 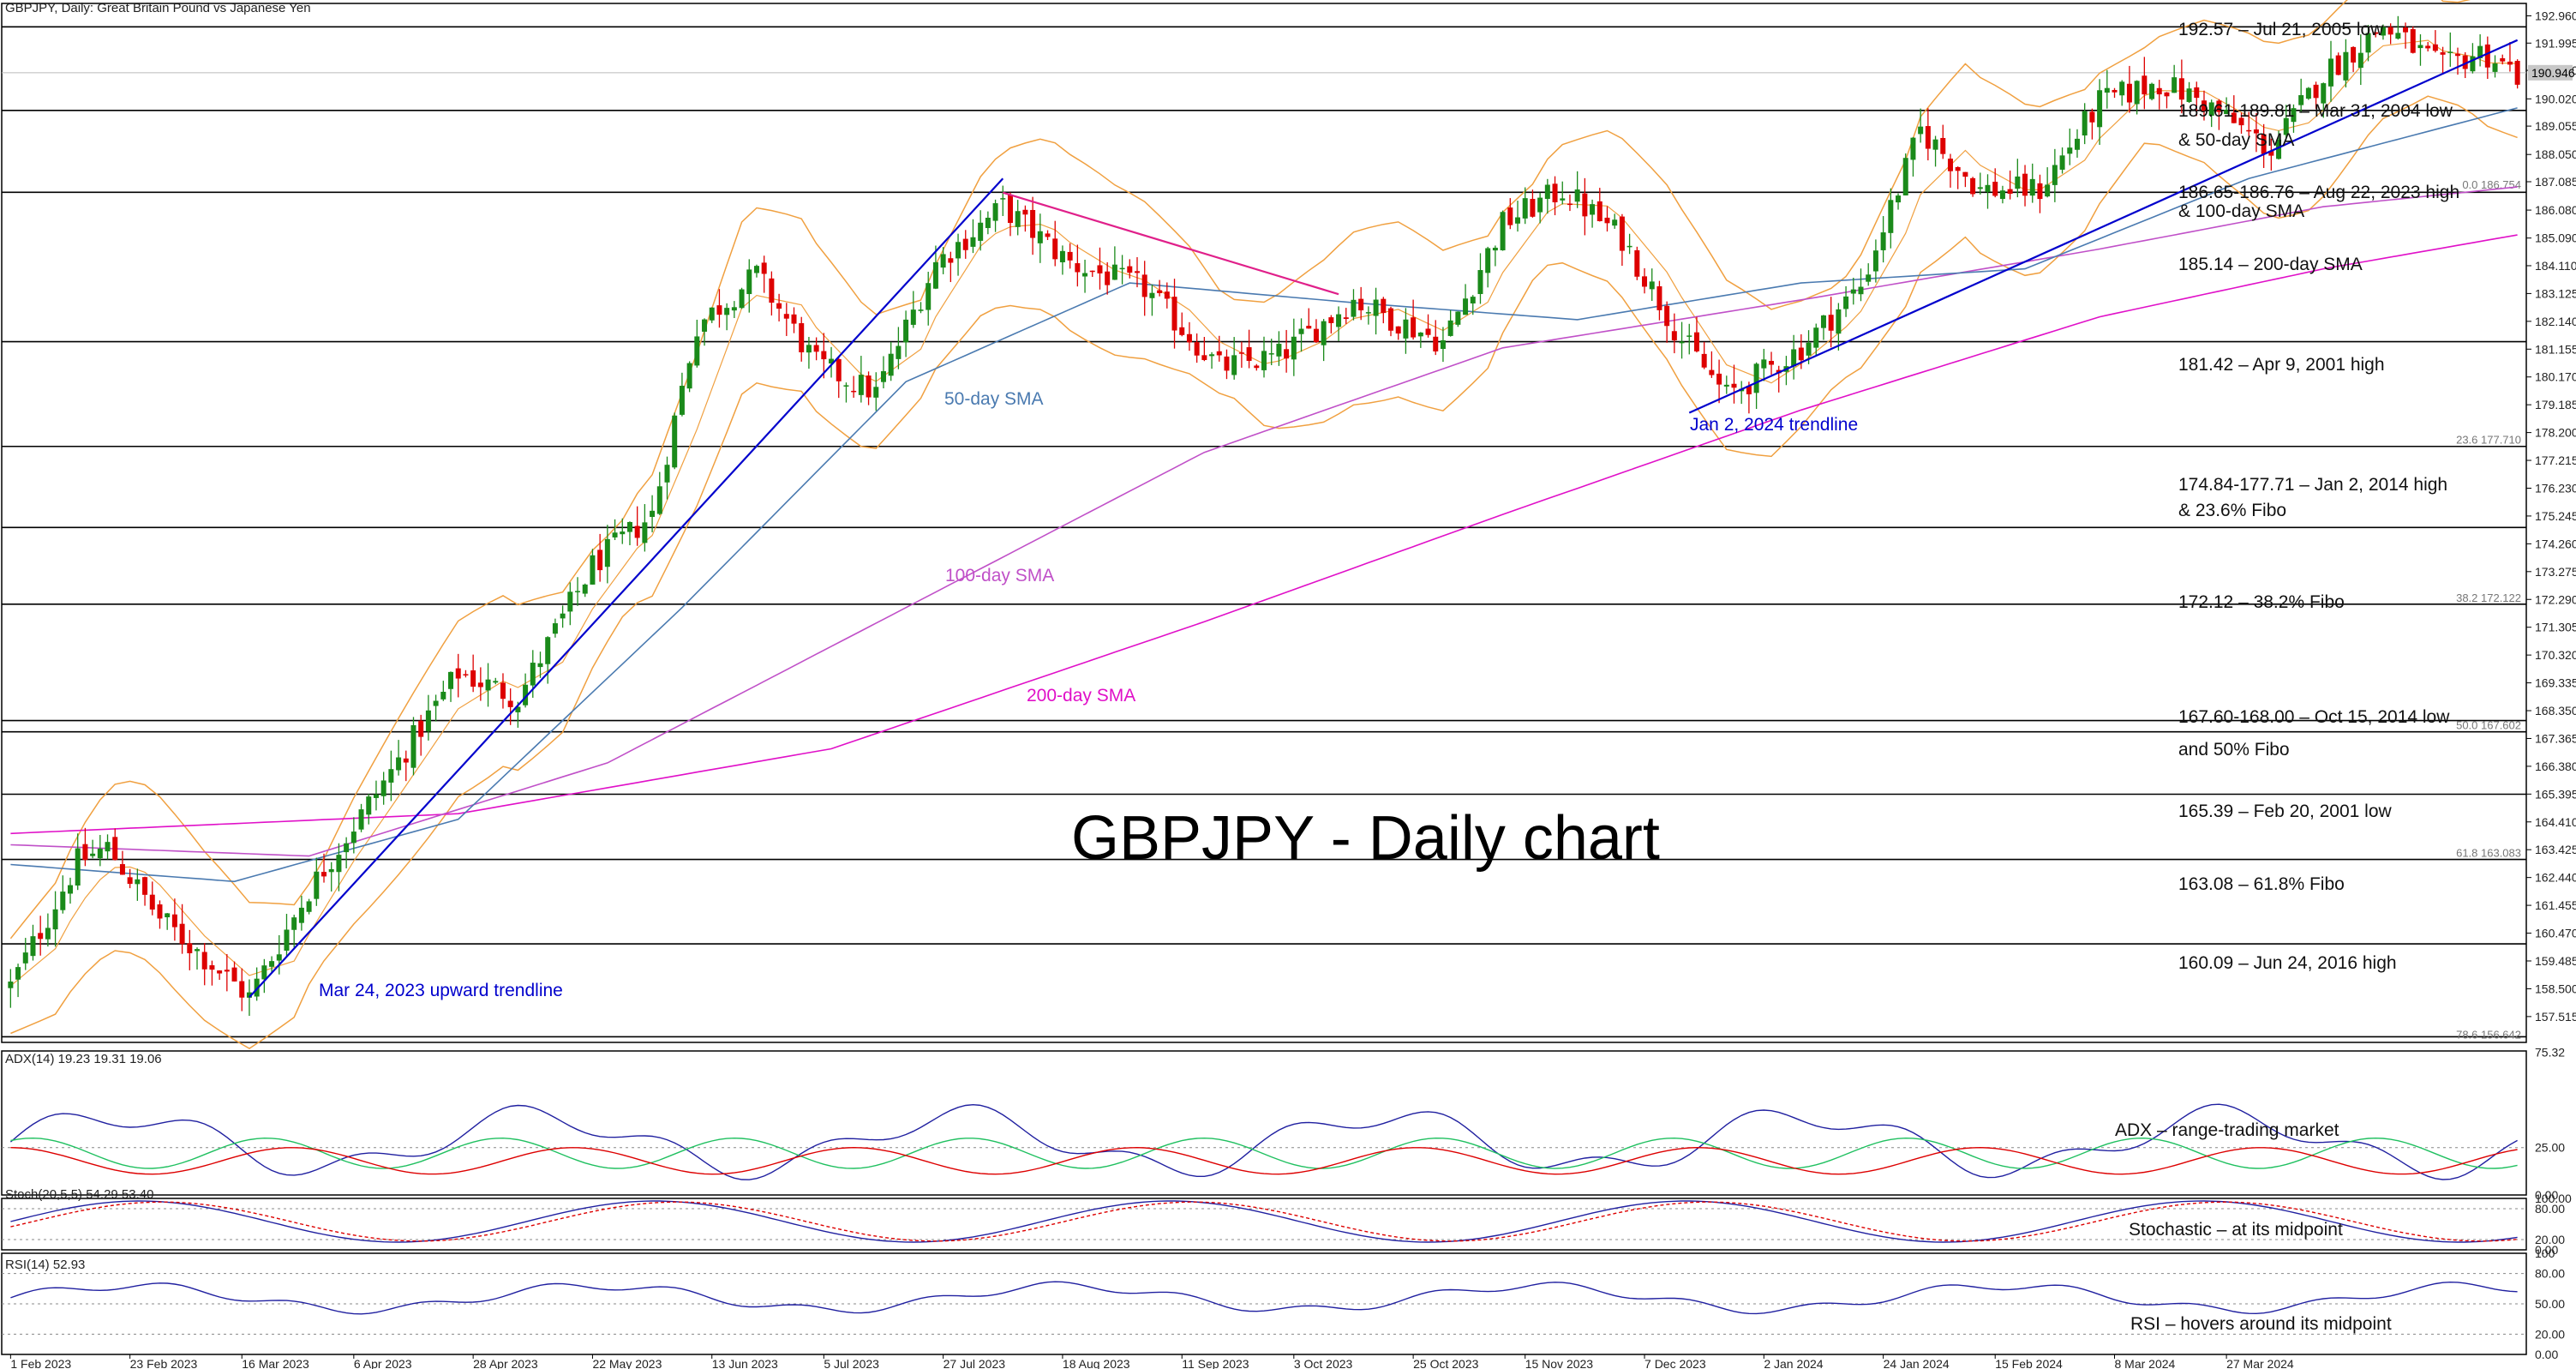 I want to click on jan-trendline-label: Jan 2, 2024 trendline, so click(x=1774, y=425).